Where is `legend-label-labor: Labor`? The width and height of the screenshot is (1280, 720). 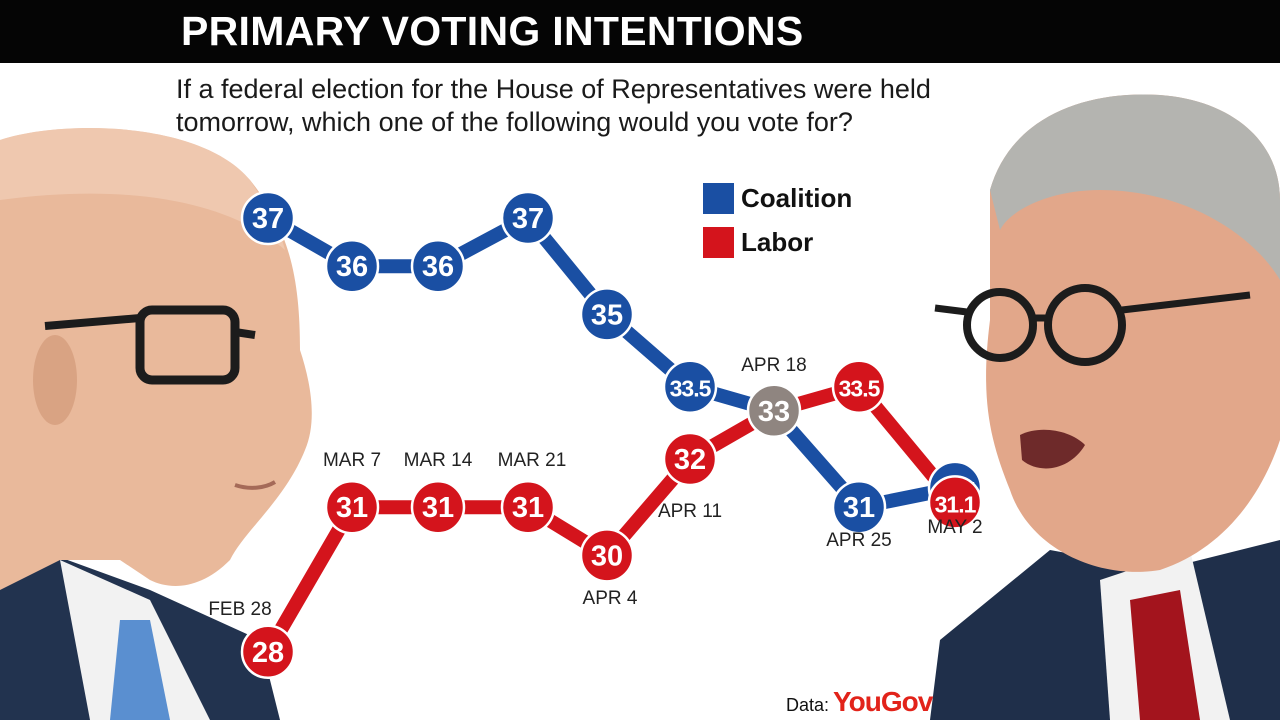 legend-label-labor: Labor is located at coordinates (777, 241).